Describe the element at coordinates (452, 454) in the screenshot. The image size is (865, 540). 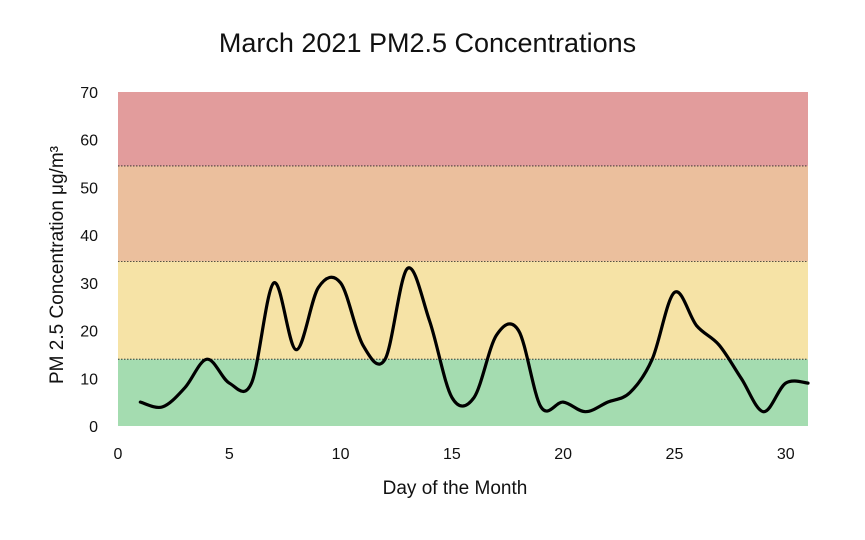
I see `x-tick-label: 15` at that location.